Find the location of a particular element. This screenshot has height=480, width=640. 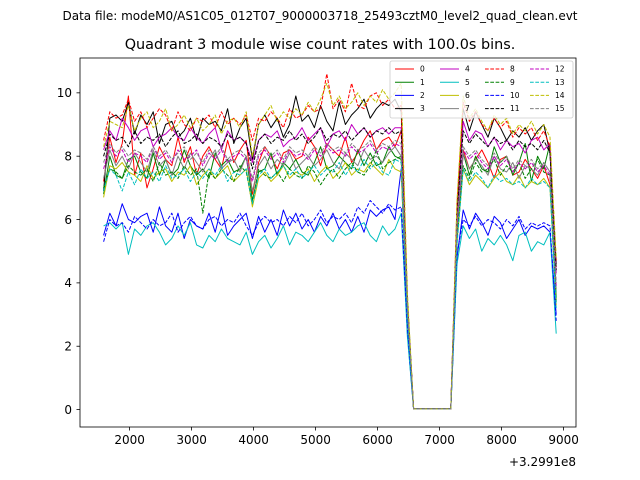

legend-label-15: 15 is located at coordinates (560, 108).